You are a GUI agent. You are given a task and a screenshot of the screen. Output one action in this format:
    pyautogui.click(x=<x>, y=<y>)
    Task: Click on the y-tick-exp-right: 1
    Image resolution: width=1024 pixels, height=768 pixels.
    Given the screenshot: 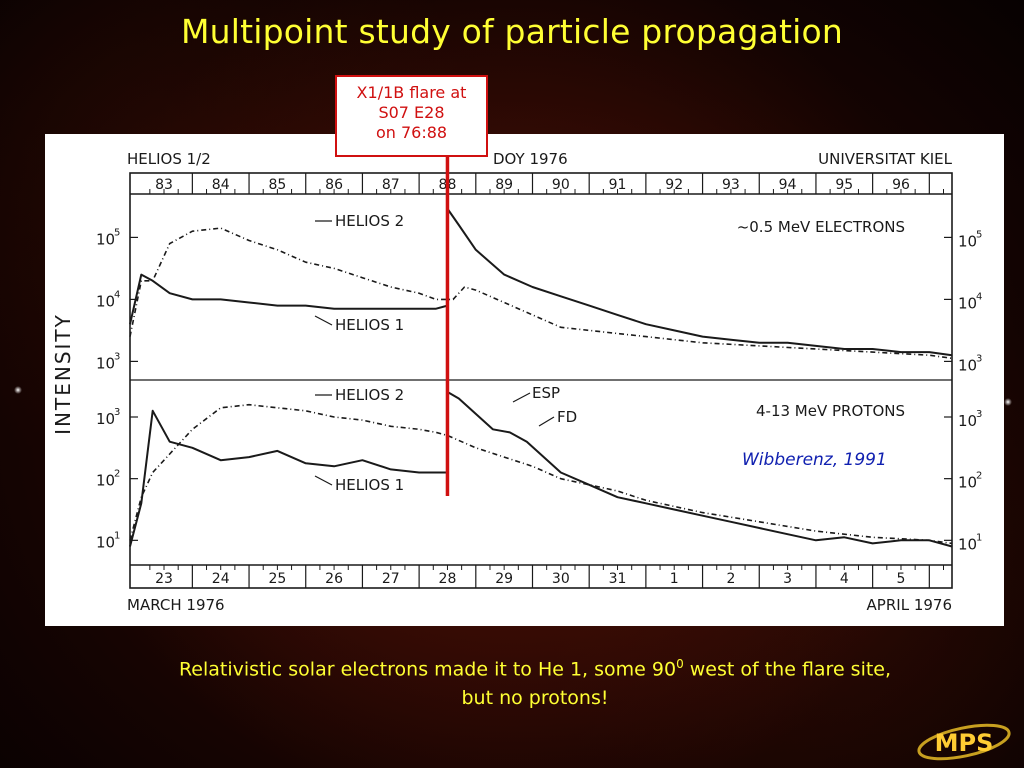 What is the action you would take?
    pyautogui.click(x=979, y=537)
    